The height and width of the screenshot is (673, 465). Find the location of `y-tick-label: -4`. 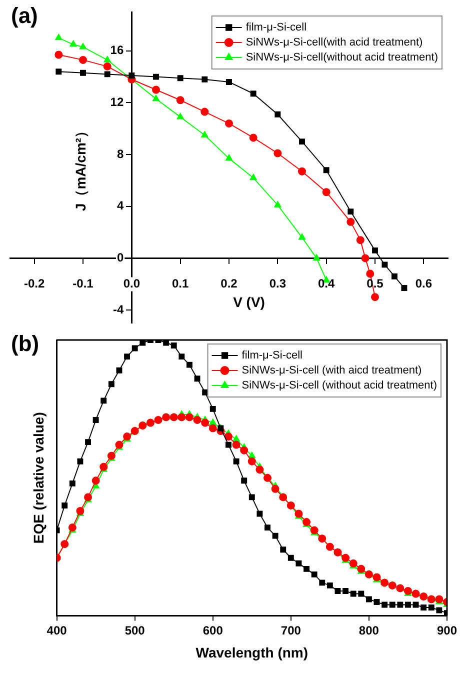

y-tick-label: -4 is located at coordinates (118, 309).